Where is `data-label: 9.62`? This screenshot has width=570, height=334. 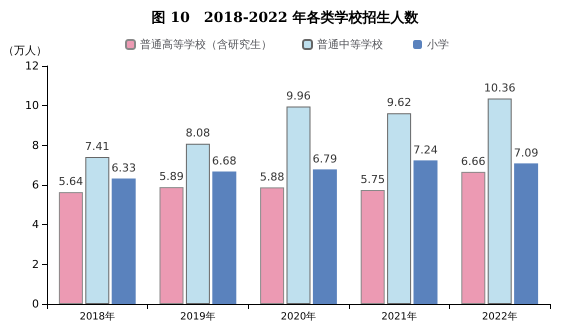 data-label: 9.62 is located at coordinates (399, 103).